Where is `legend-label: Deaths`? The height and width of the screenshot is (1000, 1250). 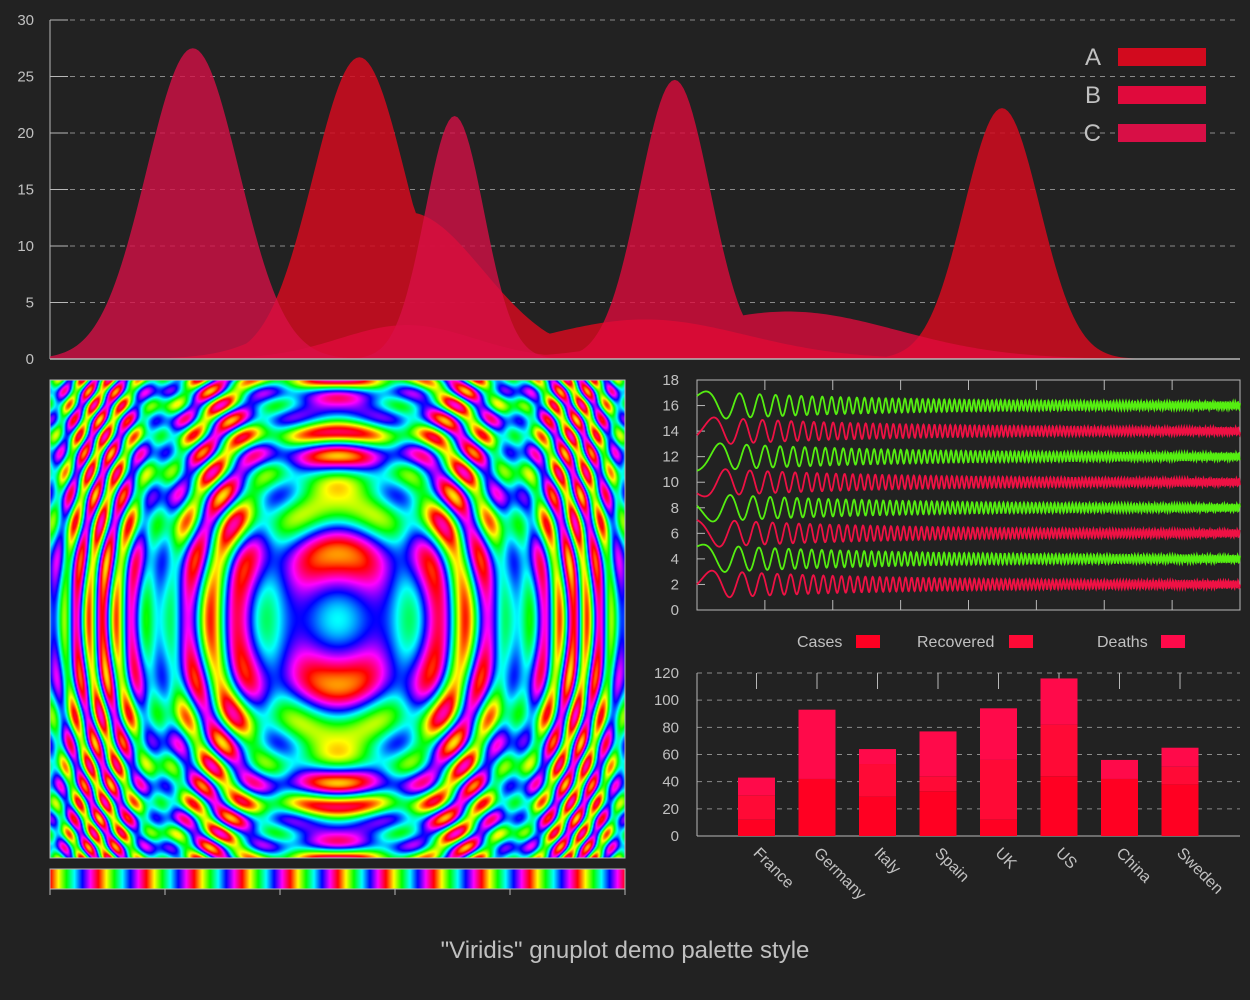
legend-label: Deaths is located at coordinates (1122, 642).